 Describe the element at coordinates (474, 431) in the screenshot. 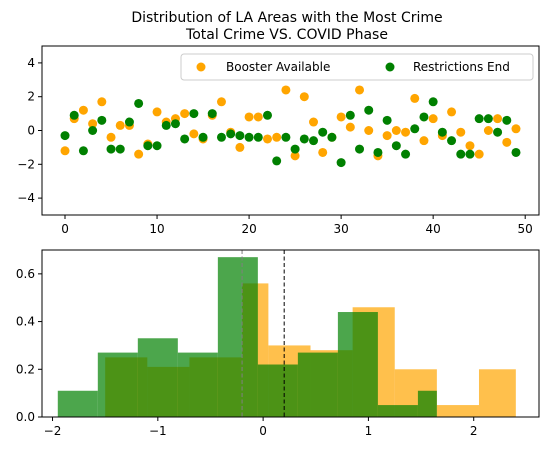

I see `x-tick-label: 2` at that location.